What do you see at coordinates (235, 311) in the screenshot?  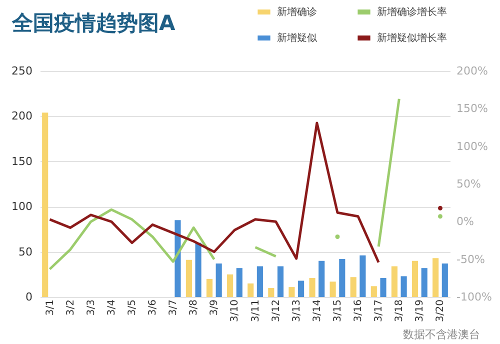 I see `x-tick-label: 3/10` at bounding box center [235, 311].